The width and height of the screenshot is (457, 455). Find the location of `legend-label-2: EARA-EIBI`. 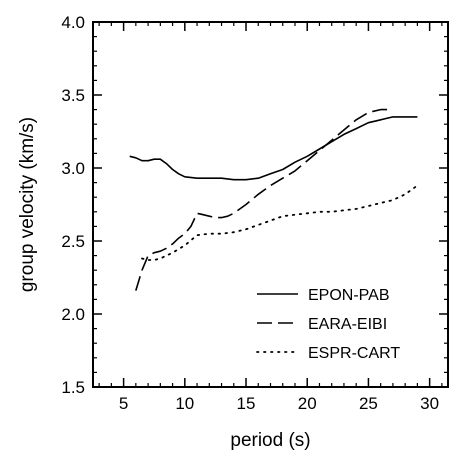

legend-label-2: EARA-EIBI is located at coordinates (347, 324).